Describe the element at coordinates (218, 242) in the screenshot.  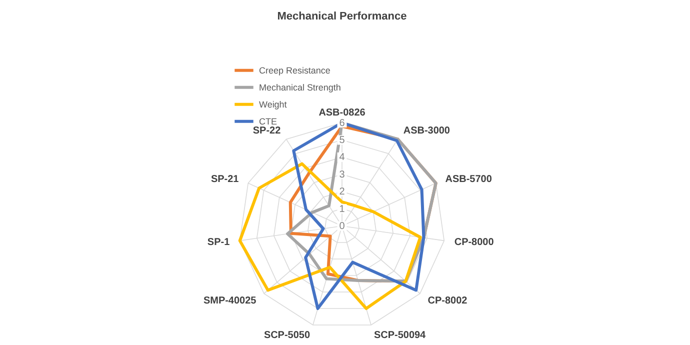
I see `spoke-label: SP-1` at that location.